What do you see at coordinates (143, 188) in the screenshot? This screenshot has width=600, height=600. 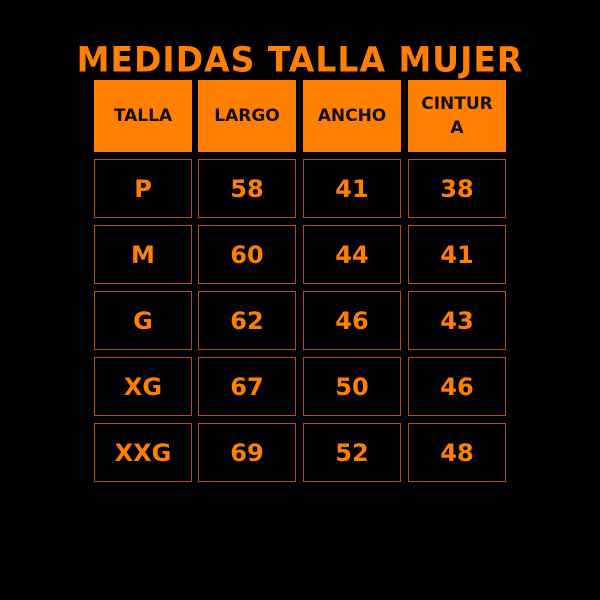 I see `table-cell: P` at bounding box center [143, 188].